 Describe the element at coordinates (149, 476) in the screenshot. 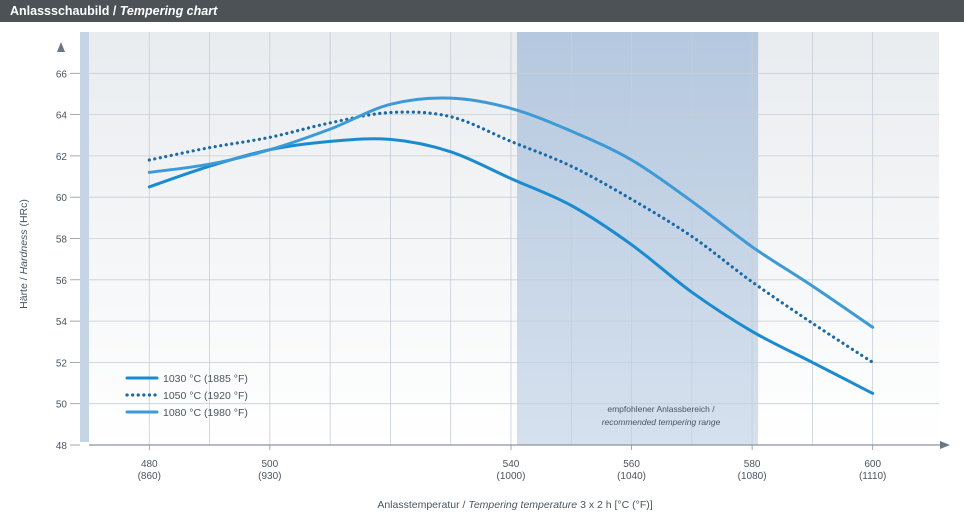

I see `x-tick-label-fahrenheit: (860)` at that location.